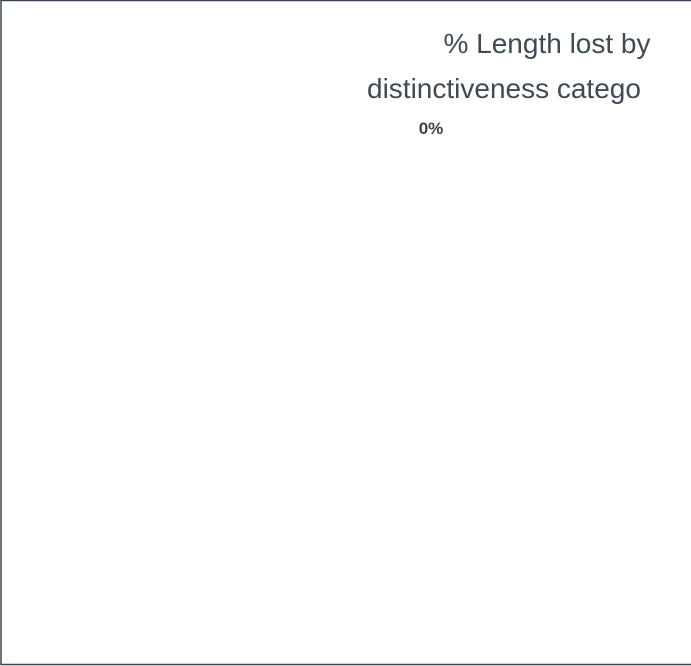 This screenshot has width=691, height=666. I want to click on data-label: 0%, so click(431, 128).